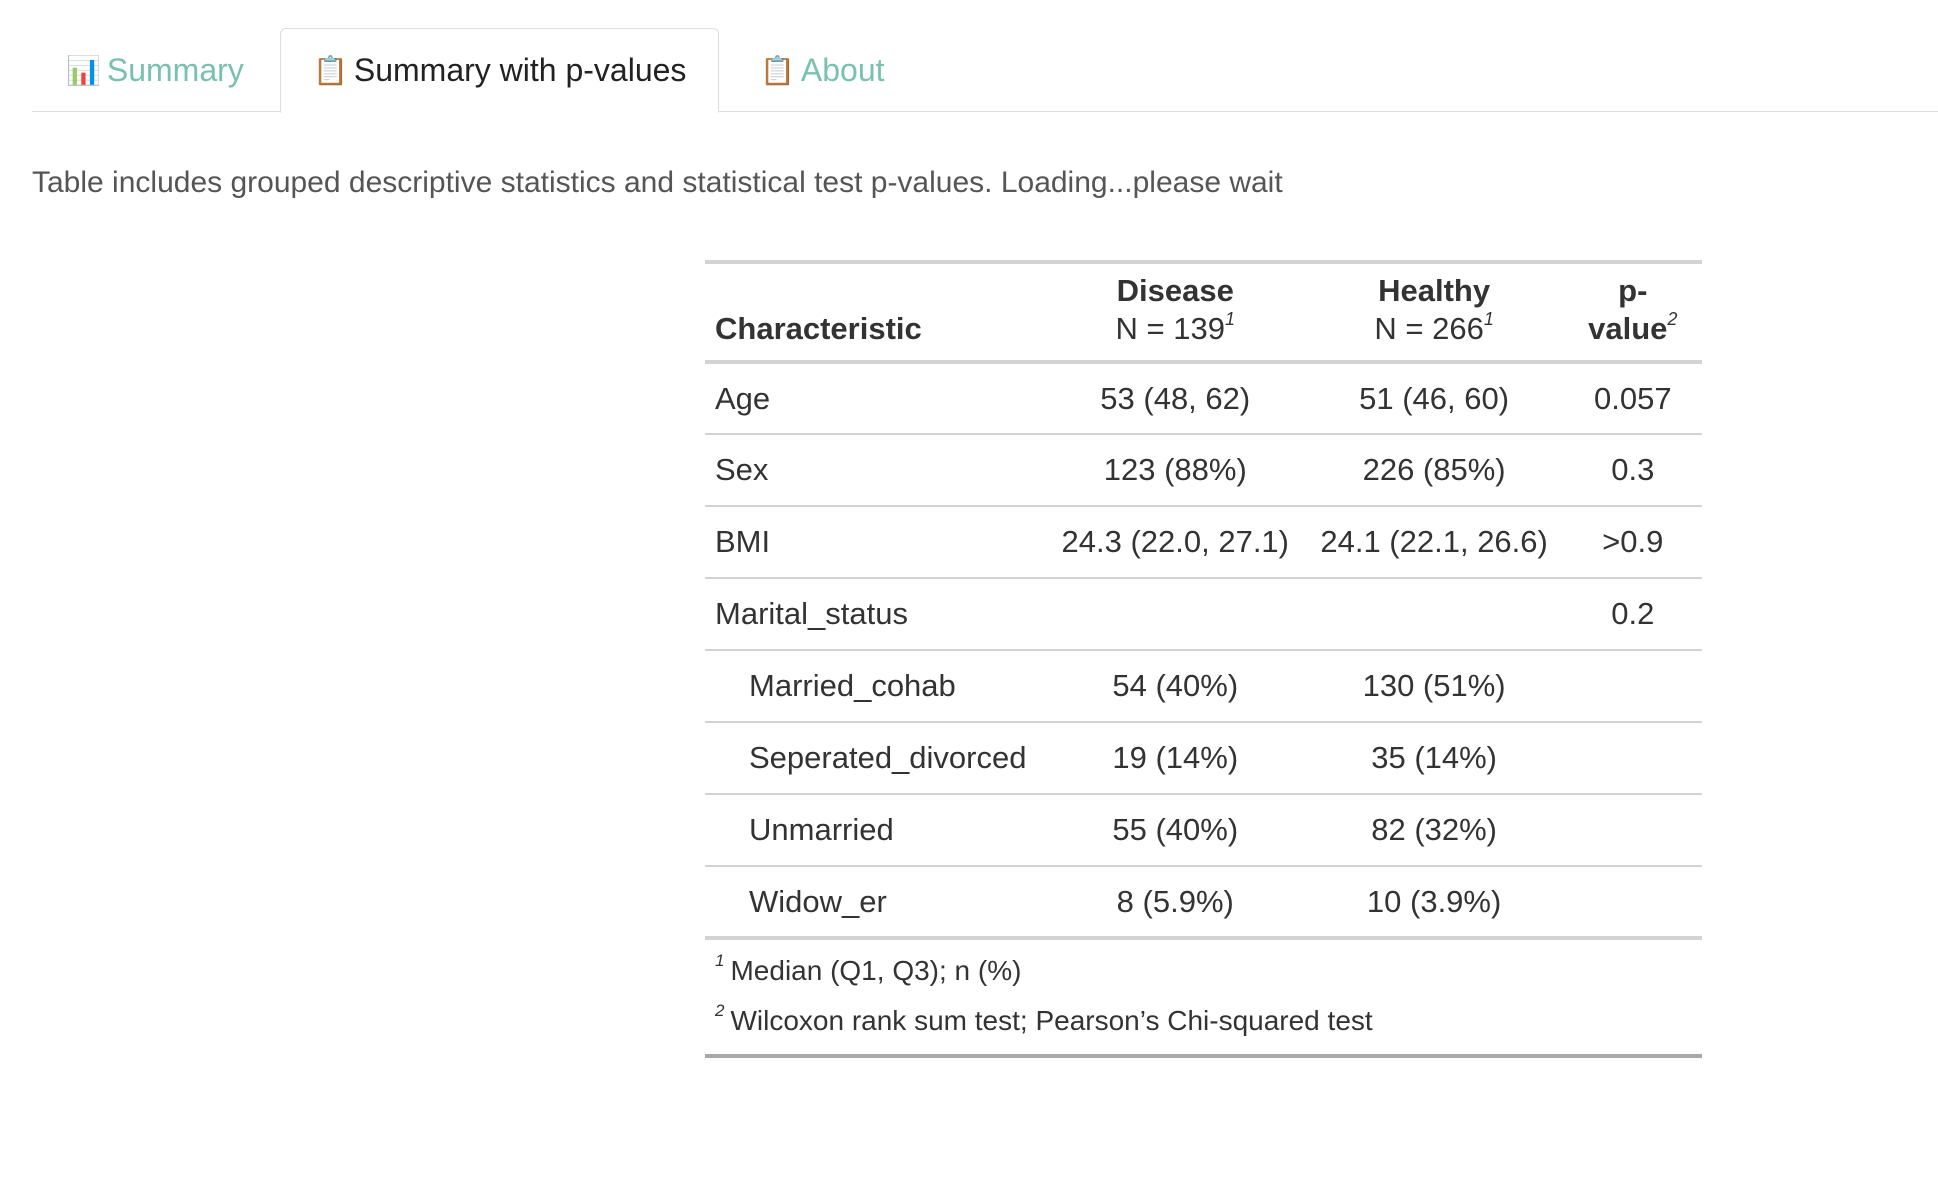 This screenshot has width=1938, height=1200. I want to click on tab-about: 📋 About, so click(822, 70).